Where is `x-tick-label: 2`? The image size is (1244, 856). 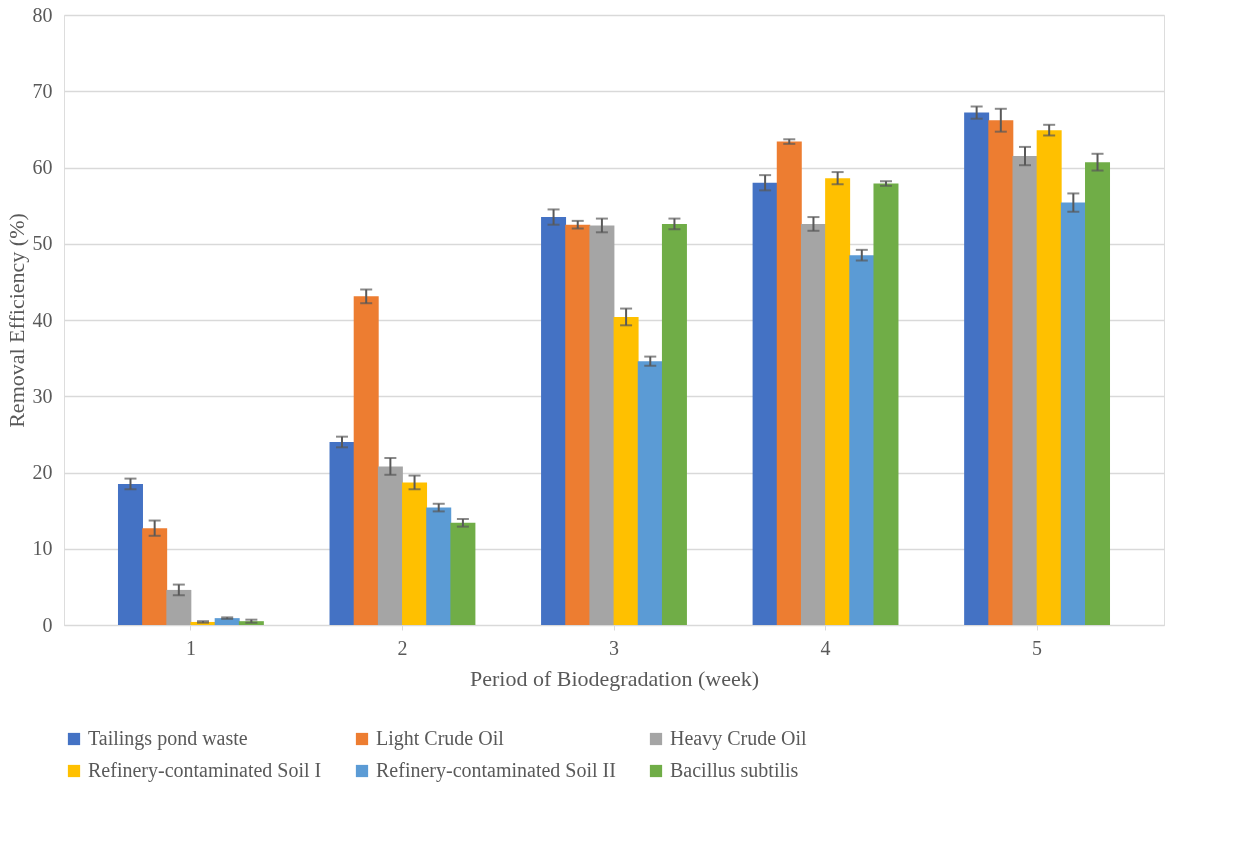
x-tick-label: 2 is located at coordinates (402, 647).